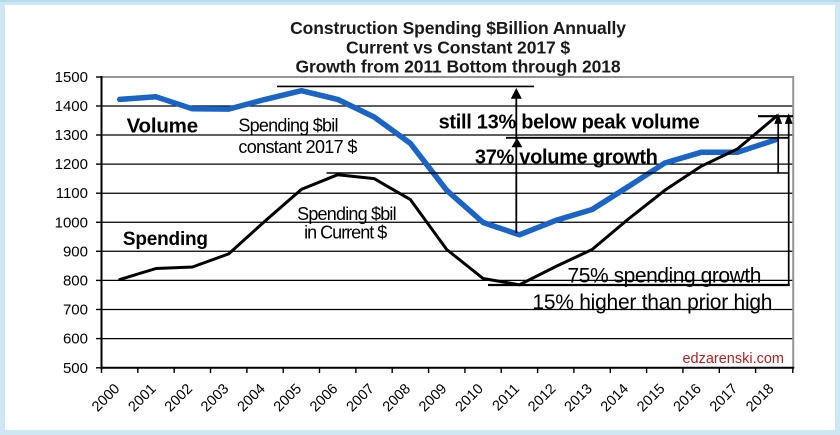  Describe the element at coordinates (72, 193) in the screenshot. I see `svg-text: 1100` at that location.